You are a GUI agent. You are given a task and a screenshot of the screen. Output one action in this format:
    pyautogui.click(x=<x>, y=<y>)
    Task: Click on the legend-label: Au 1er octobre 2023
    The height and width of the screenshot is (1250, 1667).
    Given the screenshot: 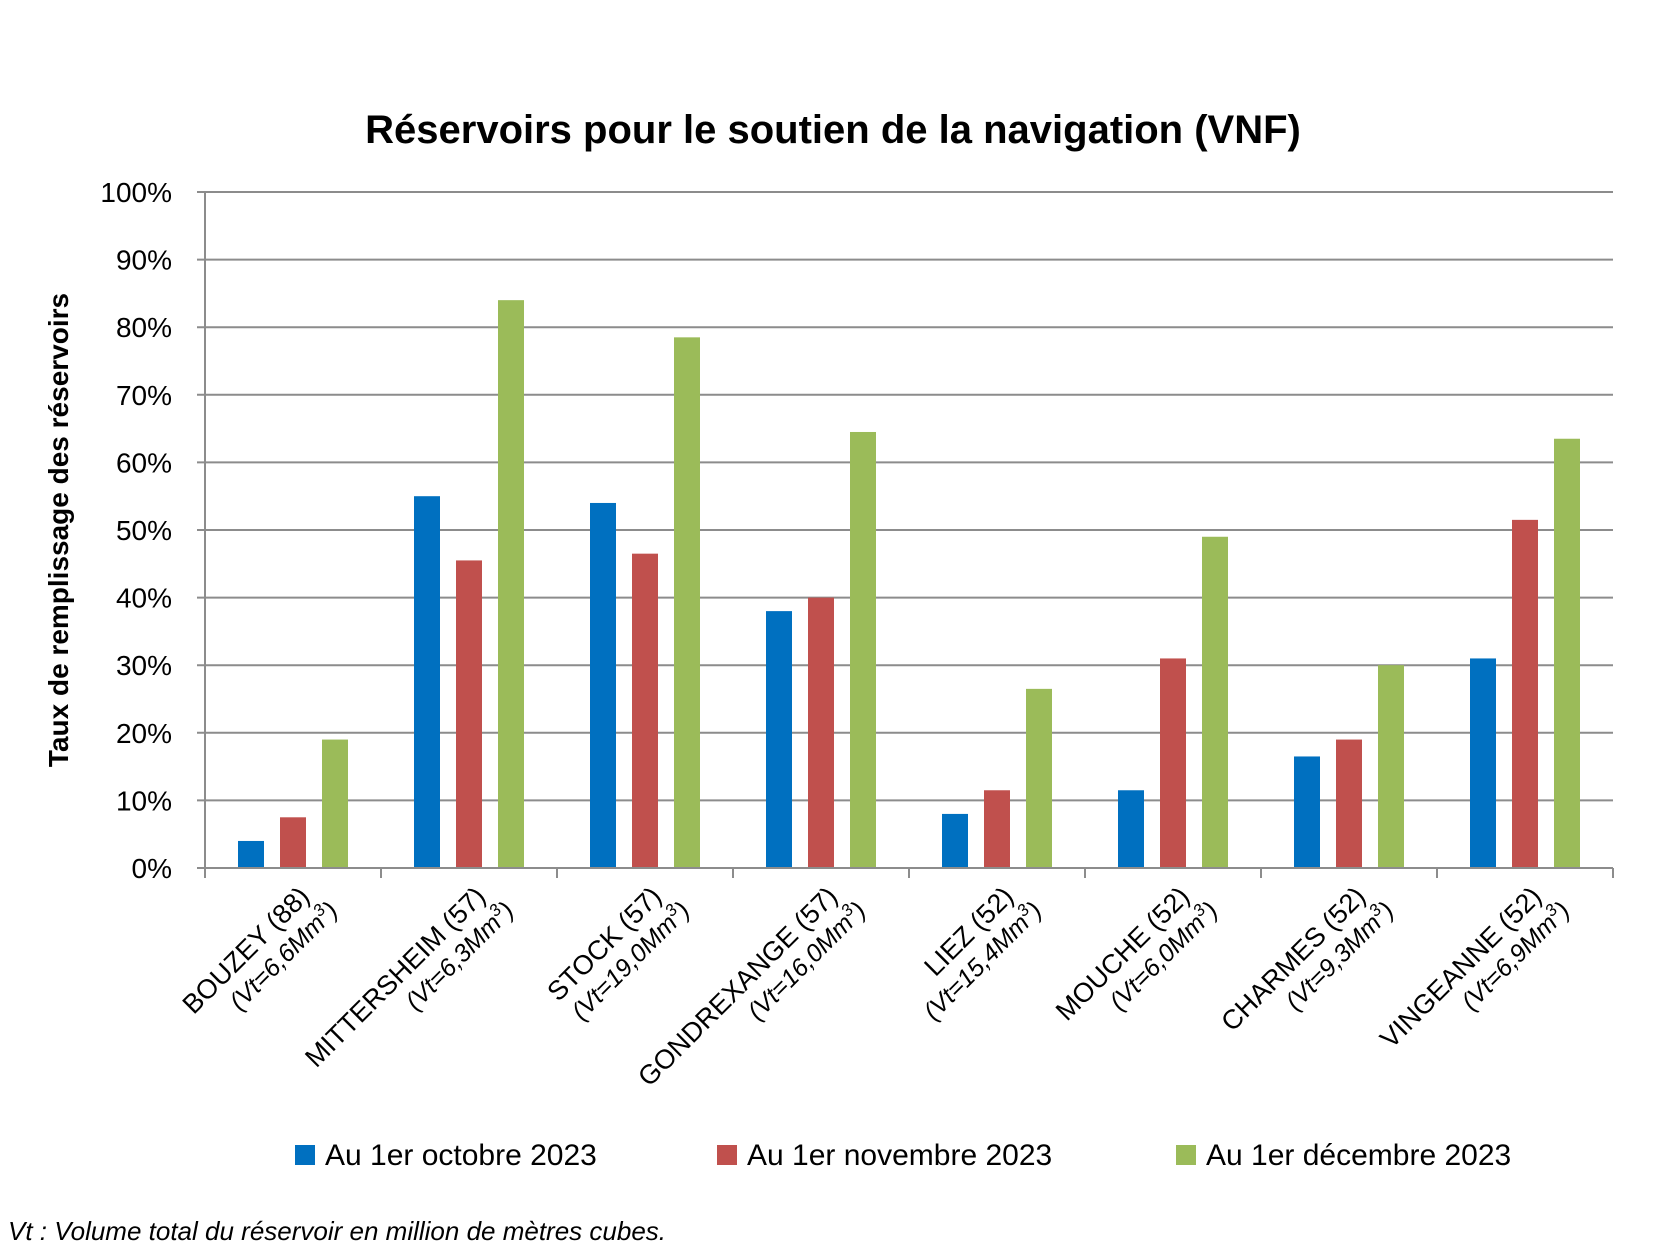 What is the action you would take?
    pyautogui.click(x=461, y=1155)
    